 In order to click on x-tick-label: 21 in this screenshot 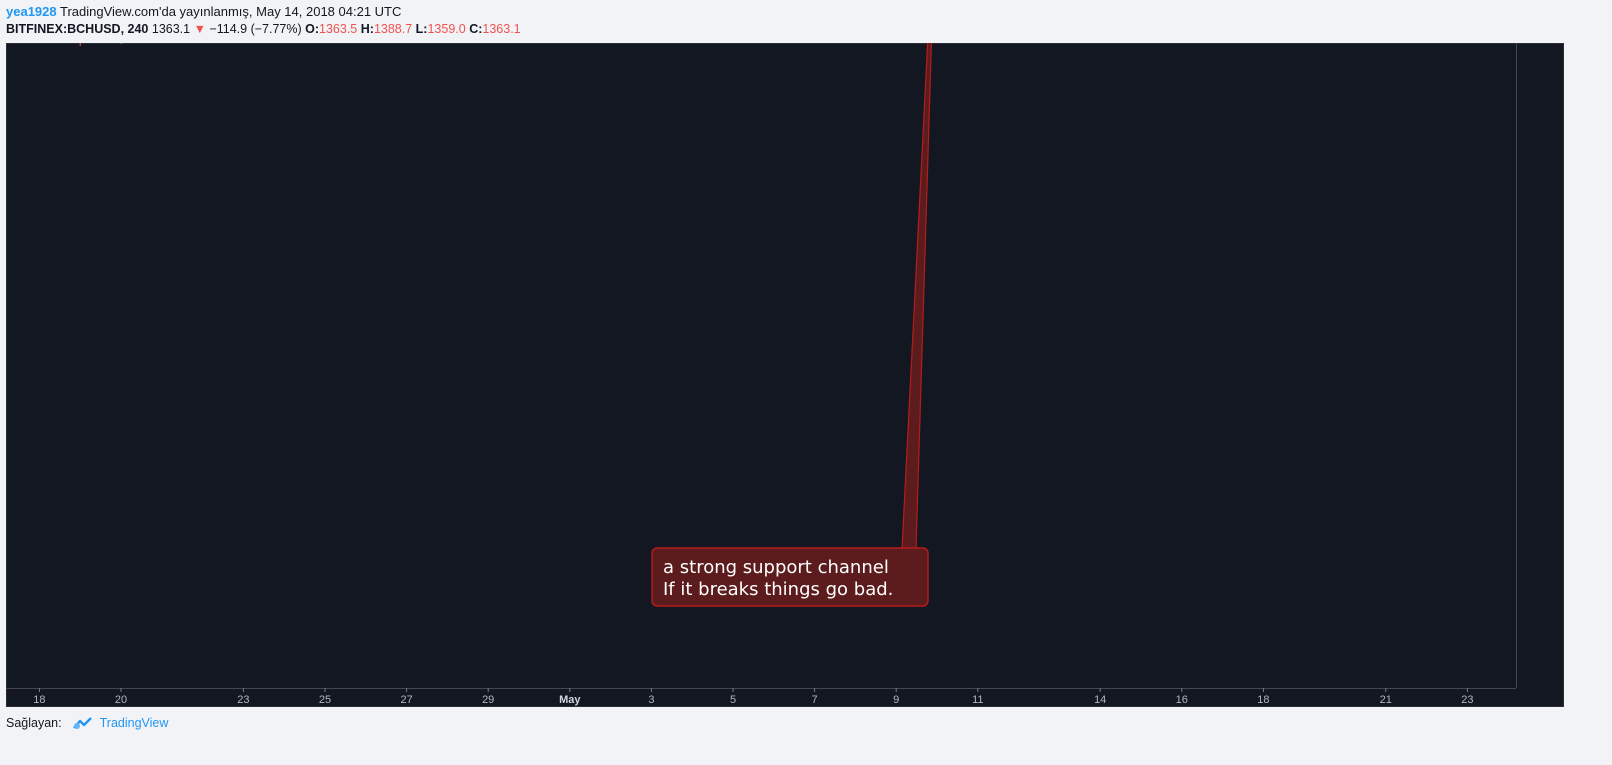, I will do `click(1386, 700)`.